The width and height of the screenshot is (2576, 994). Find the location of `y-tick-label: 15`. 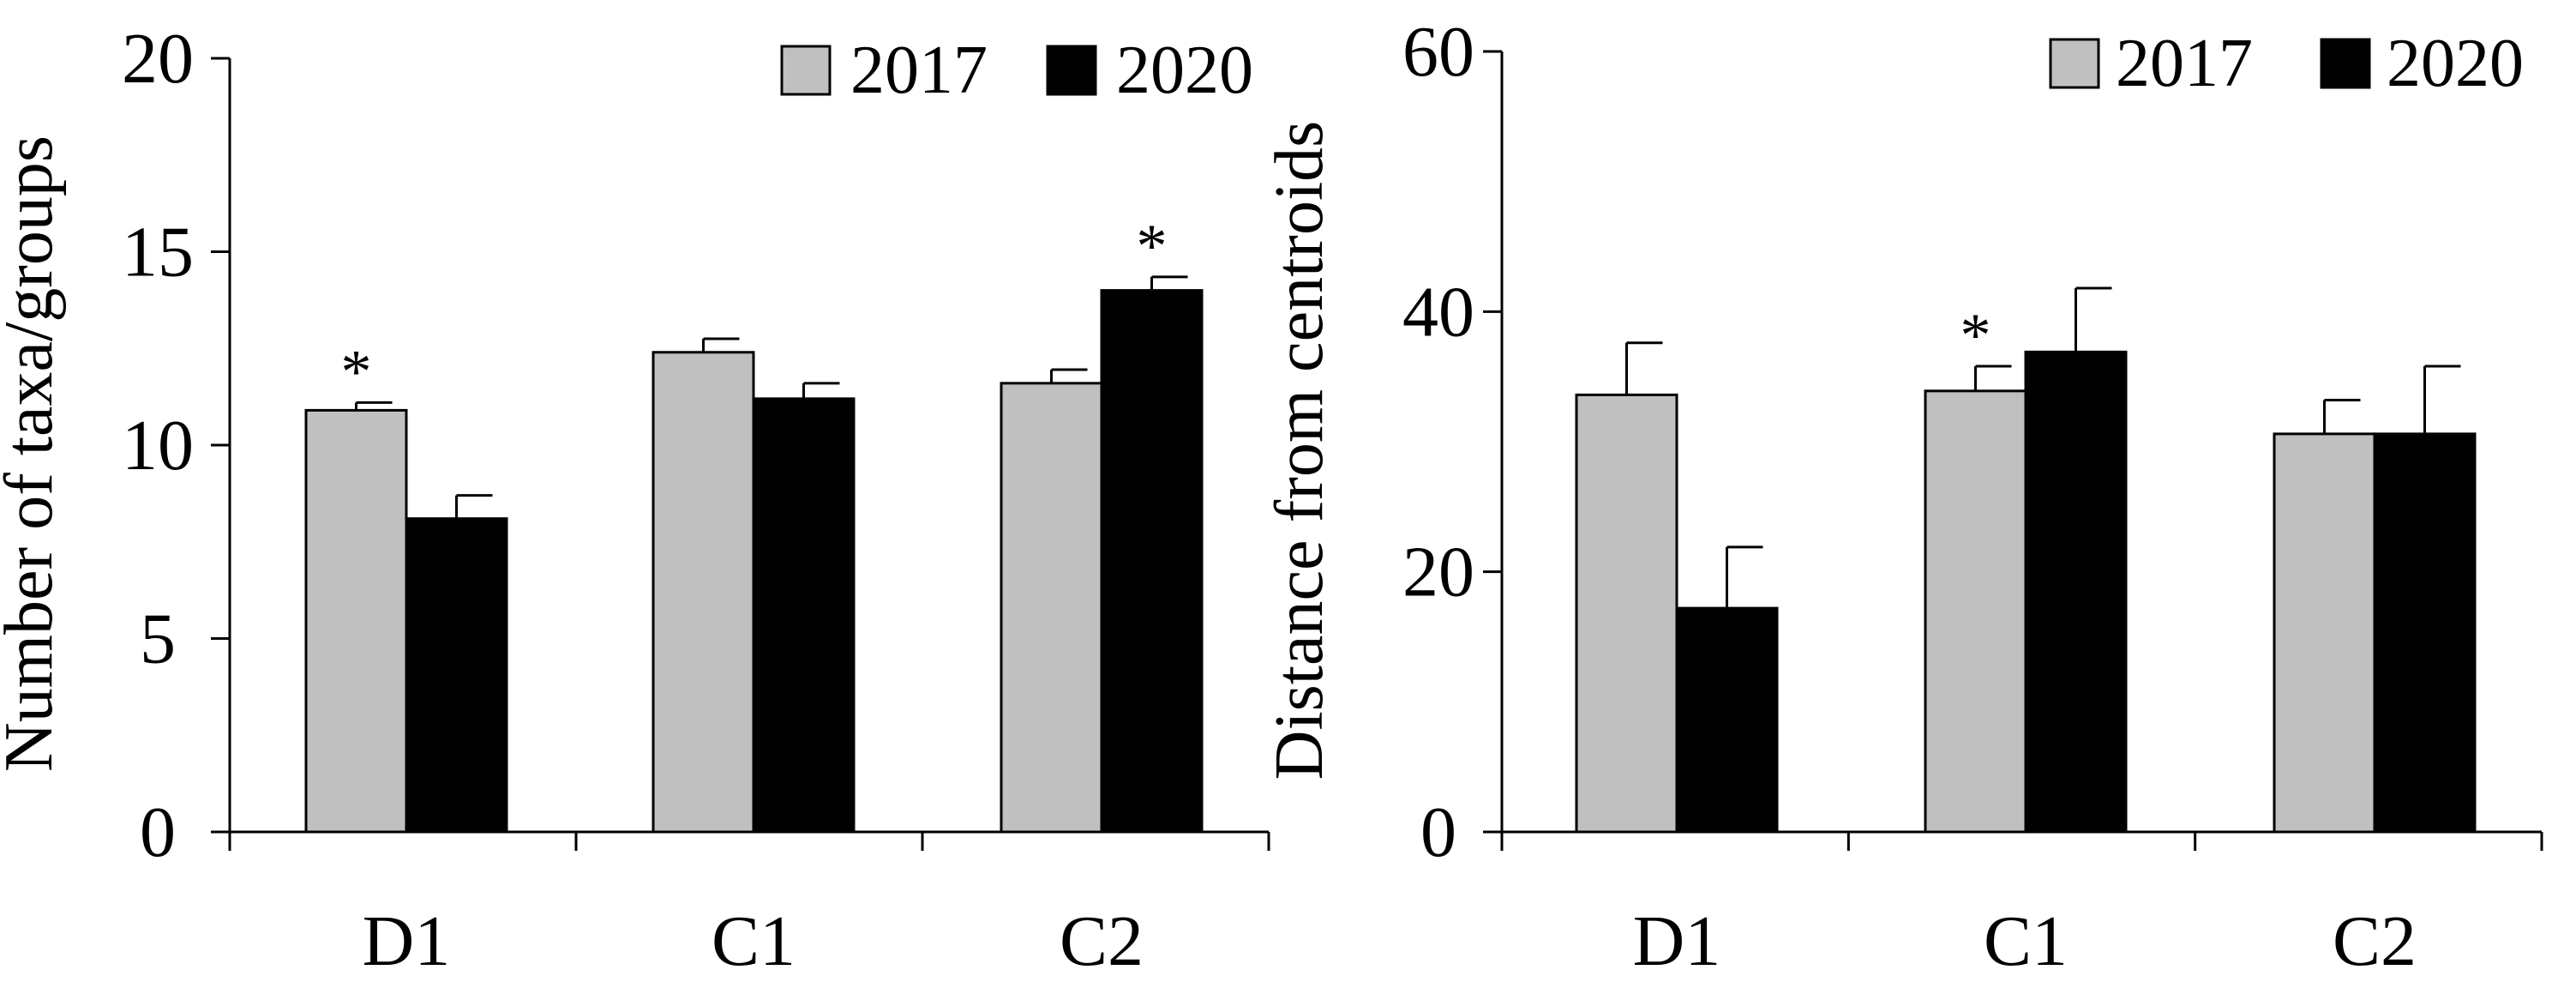

y-tick-label: 15 is located at coordinates (158, 253).